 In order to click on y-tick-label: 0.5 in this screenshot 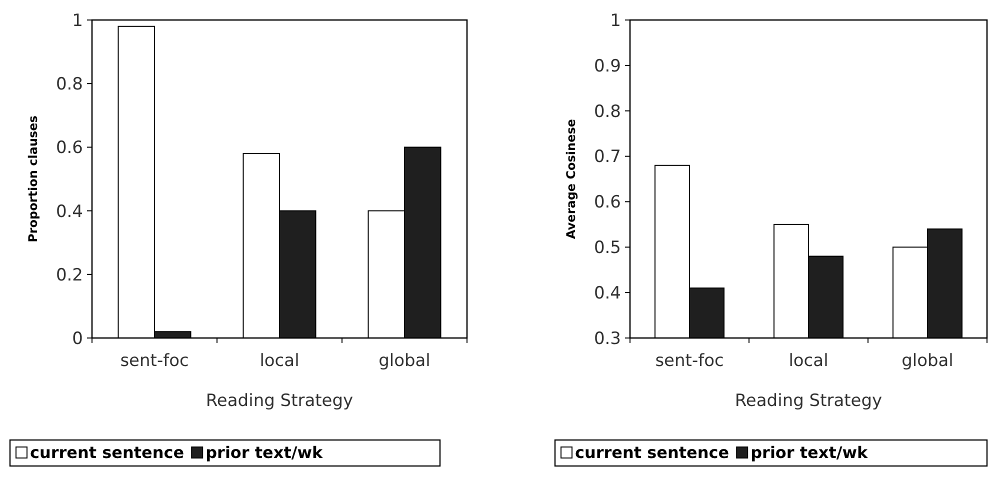, I will do `click(607, 248)`.